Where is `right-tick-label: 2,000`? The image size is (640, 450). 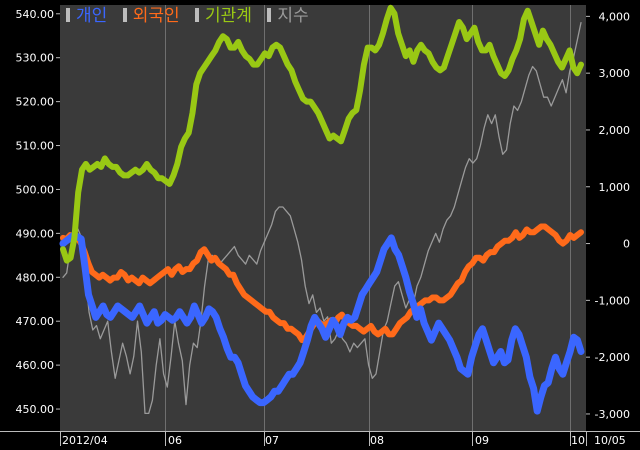 right-tick-label: 2,000 is located at coordinates (615, 130).